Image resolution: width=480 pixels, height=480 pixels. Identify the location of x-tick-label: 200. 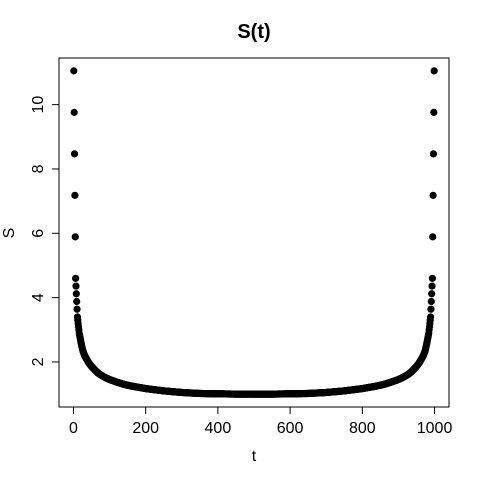
(145, 428).